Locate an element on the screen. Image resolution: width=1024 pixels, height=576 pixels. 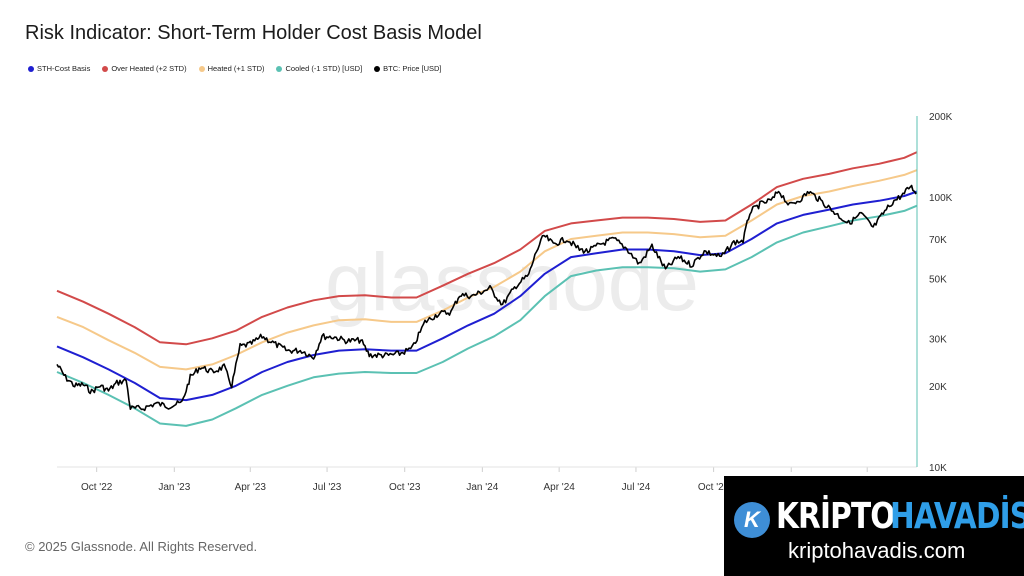
y-tick-label: 200K is located at coordinates (941, 117).